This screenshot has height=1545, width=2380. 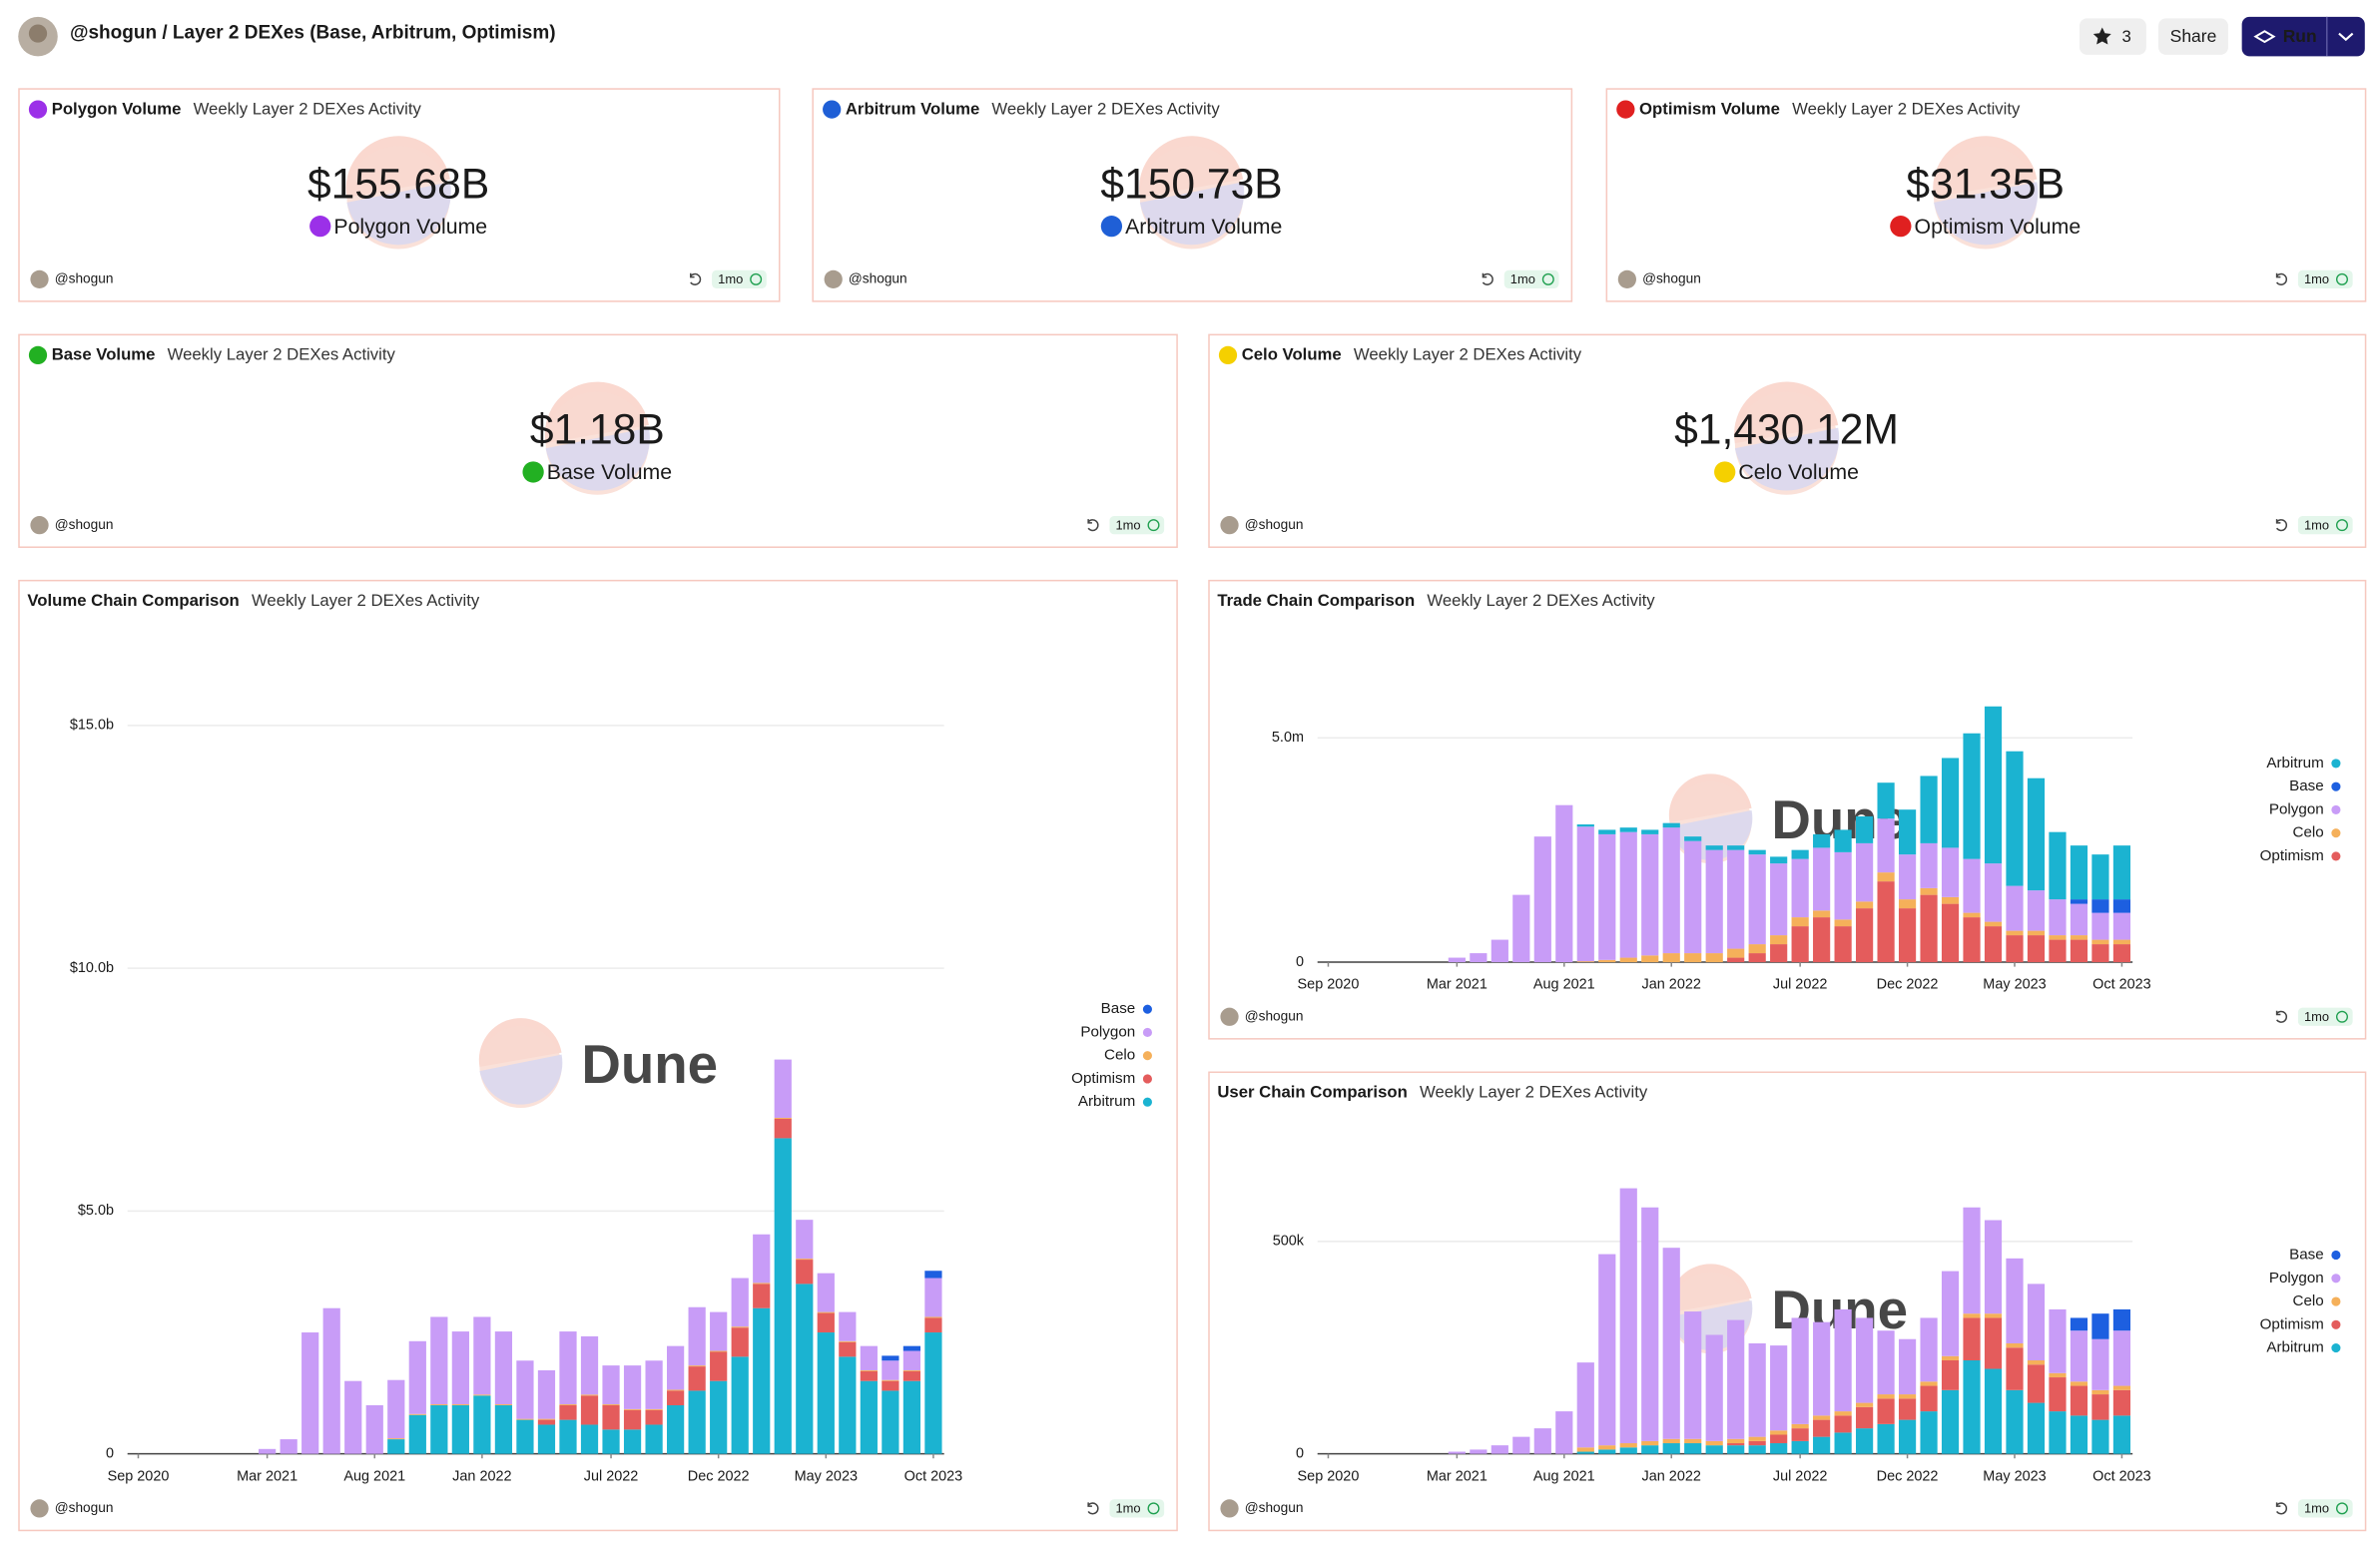 What do you see at coordinates (267, 1476) in the screenshot?
I see `x-tick-label: Mar 2021` at bounding box center [267, 1476].